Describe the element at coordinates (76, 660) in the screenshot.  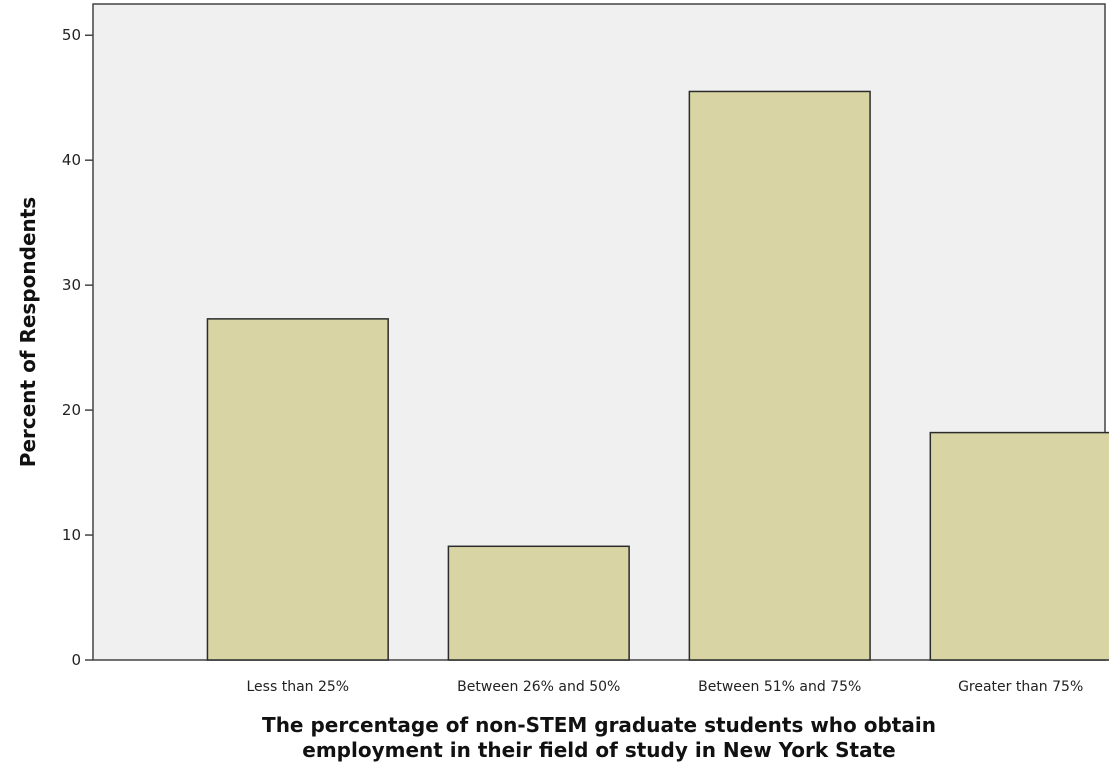
I see `y-tick-label: 0` at that location.